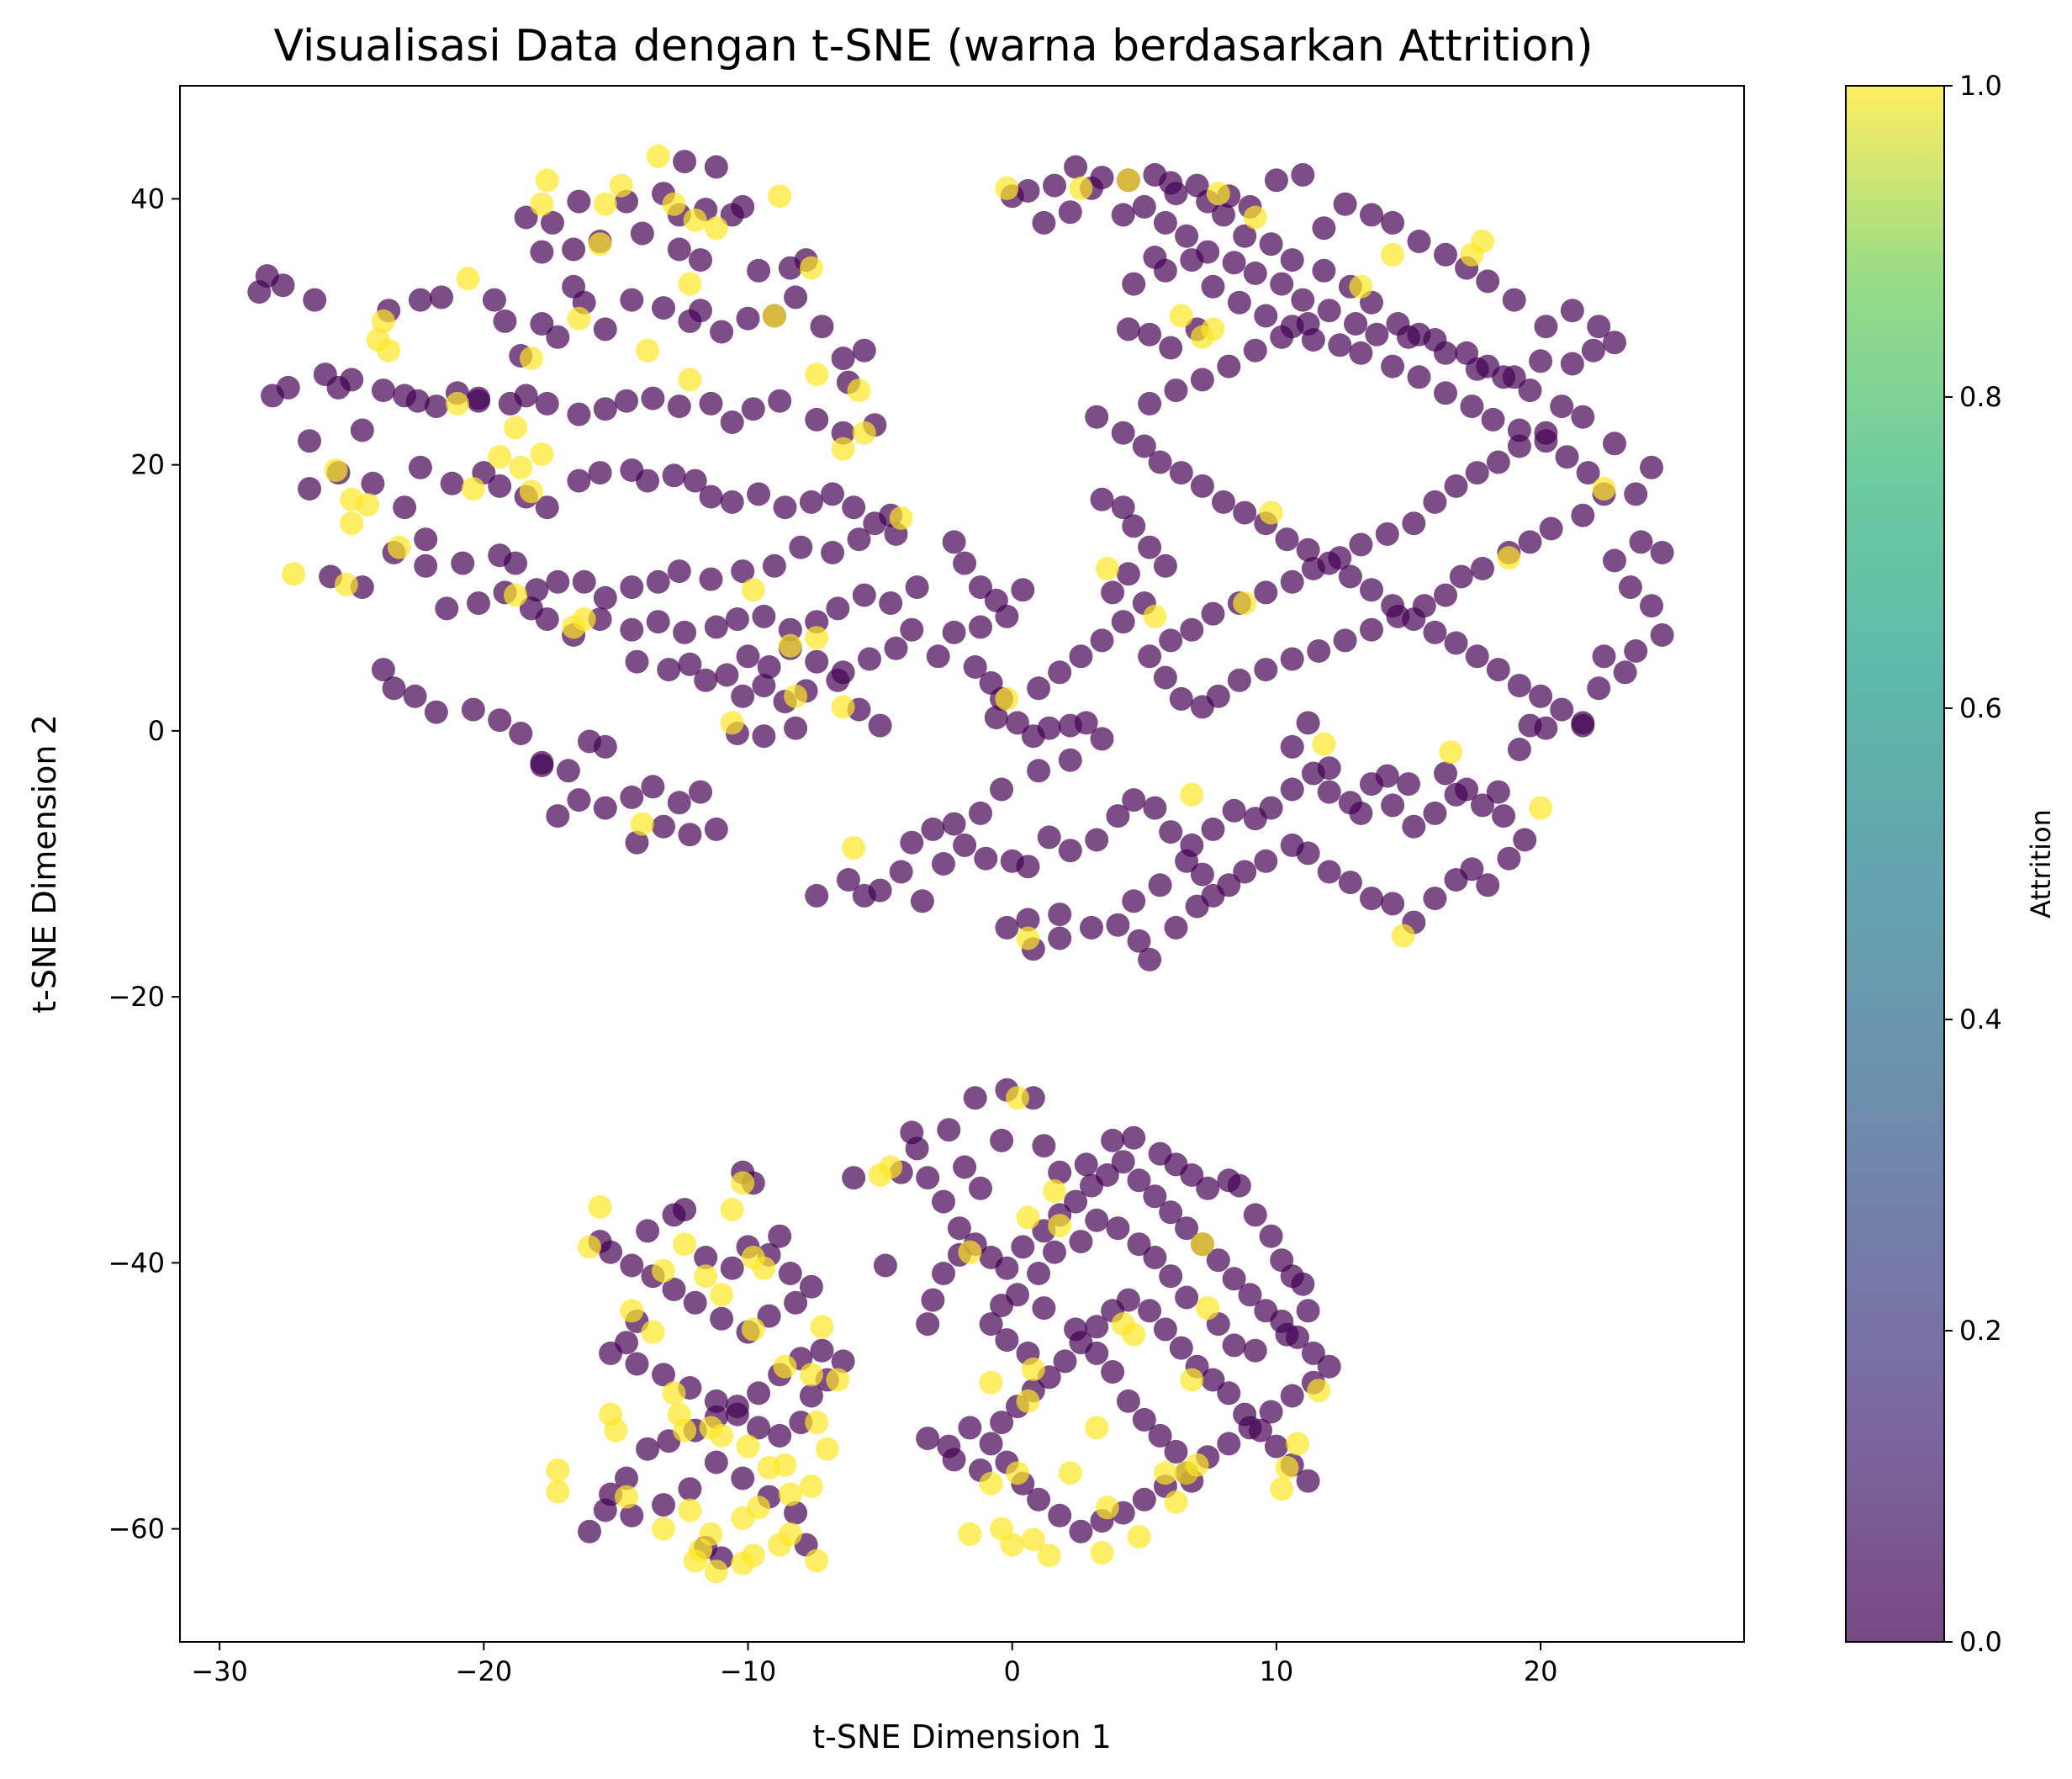 This screenshot has width=2072, height=1779. What do you see at coordinates (1980, 1642) in the screenshot?
I see `colorbar-tick-label: 0.0` at bounding box center [1980, 1642].